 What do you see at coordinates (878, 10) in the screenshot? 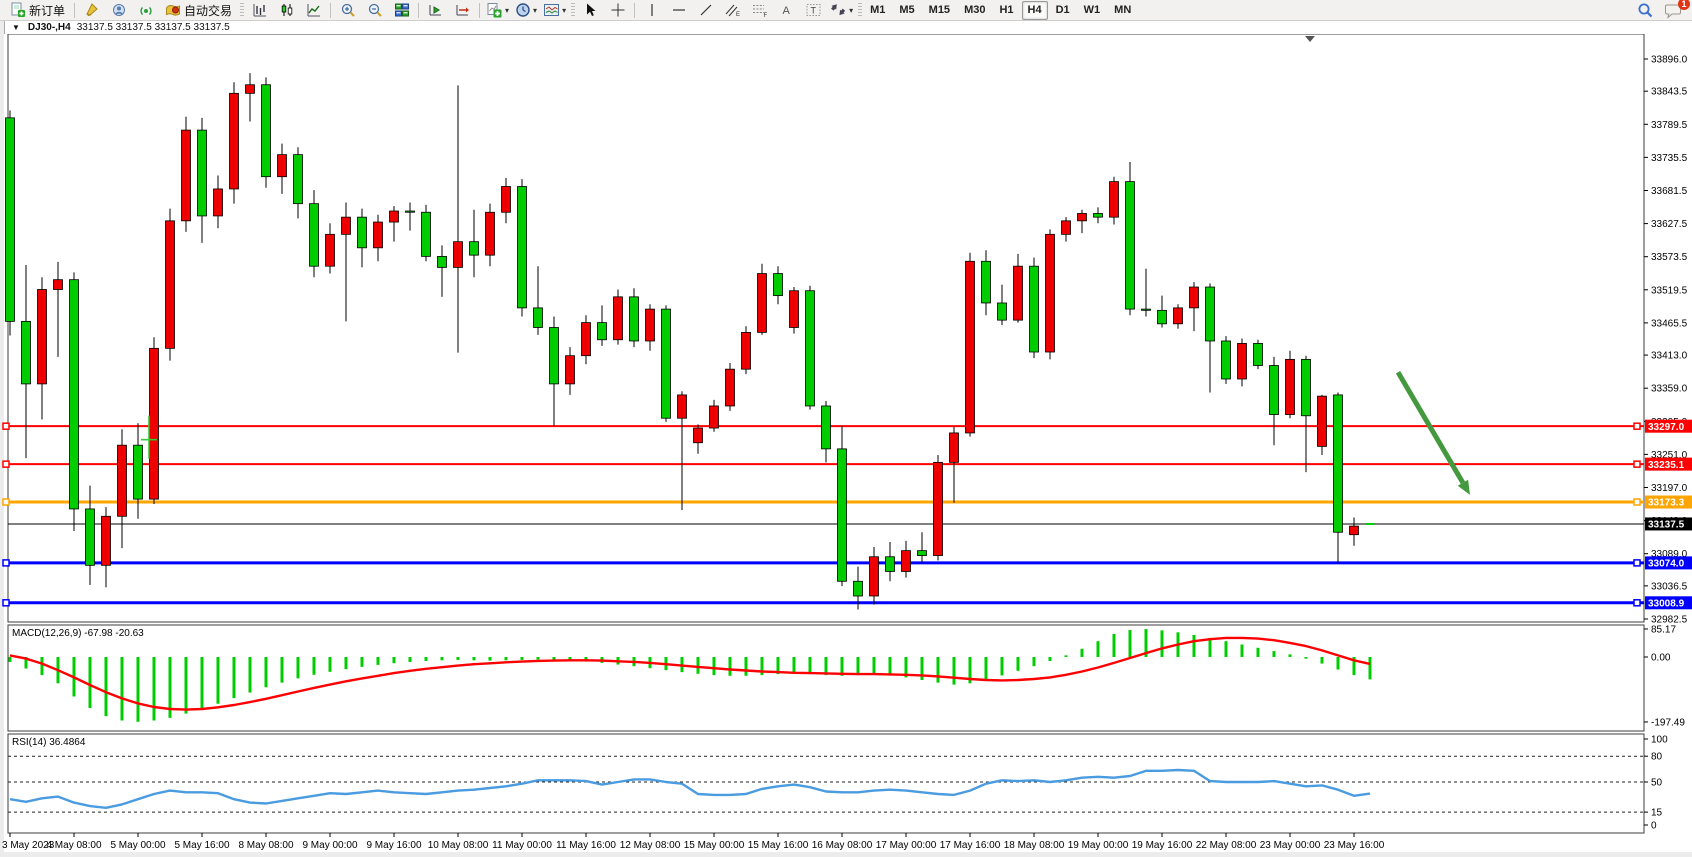
I see `timeframe-button-m1: M1` at bounding box center [878, 10].